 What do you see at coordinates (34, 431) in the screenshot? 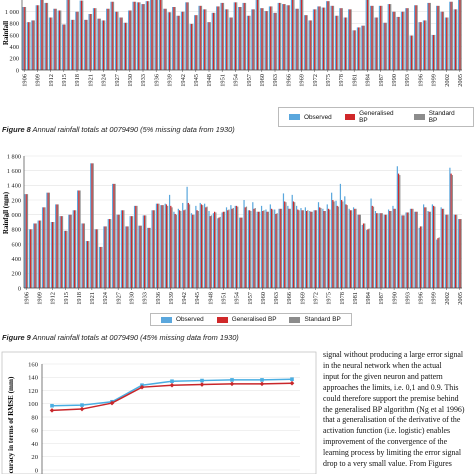
I see `y-tick-label: 60` at bounding box center [34, 431].